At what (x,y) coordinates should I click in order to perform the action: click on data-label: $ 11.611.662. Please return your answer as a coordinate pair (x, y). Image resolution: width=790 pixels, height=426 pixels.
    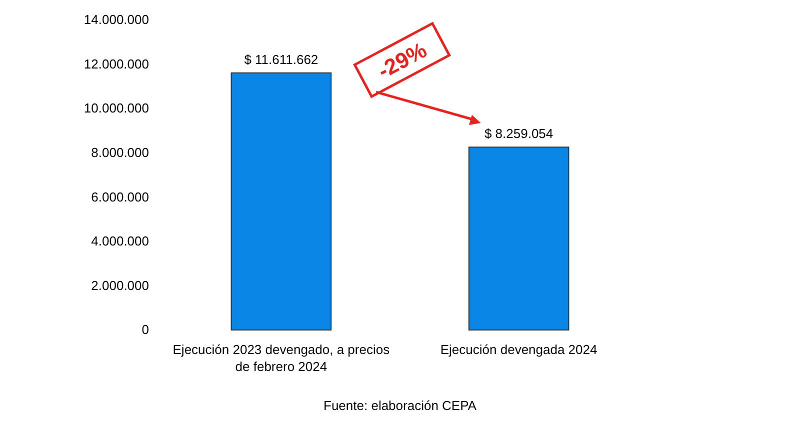
    Looking at the image, I should click on (281, 59).